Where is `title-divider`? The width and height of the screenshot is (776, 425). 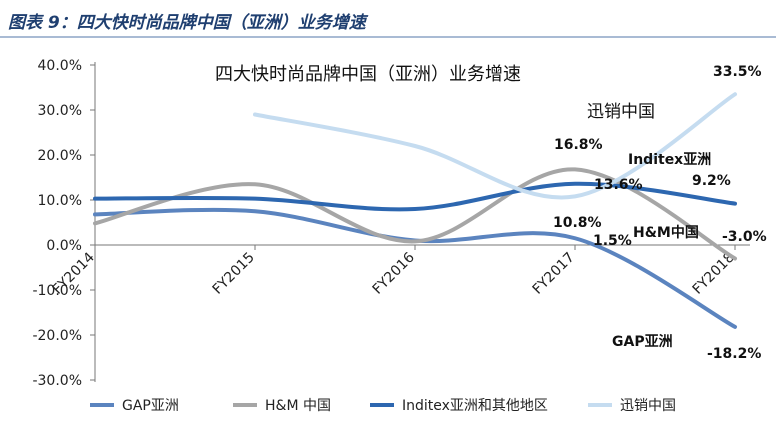 title-divider is located at coordinates (388, 37).